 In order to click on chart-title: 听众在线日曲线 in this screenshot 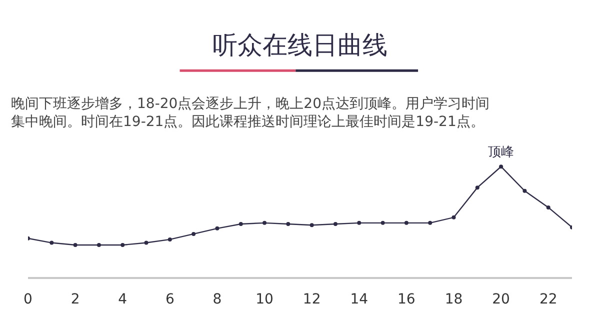, I will do `click(300, 45)`.